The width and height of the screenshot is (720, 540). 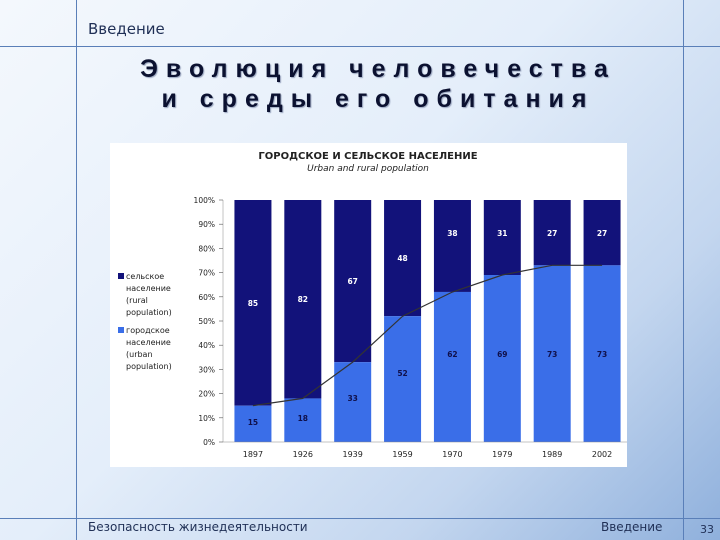 I want to click on legend-rural-text: население, so click(x=148, y=288).